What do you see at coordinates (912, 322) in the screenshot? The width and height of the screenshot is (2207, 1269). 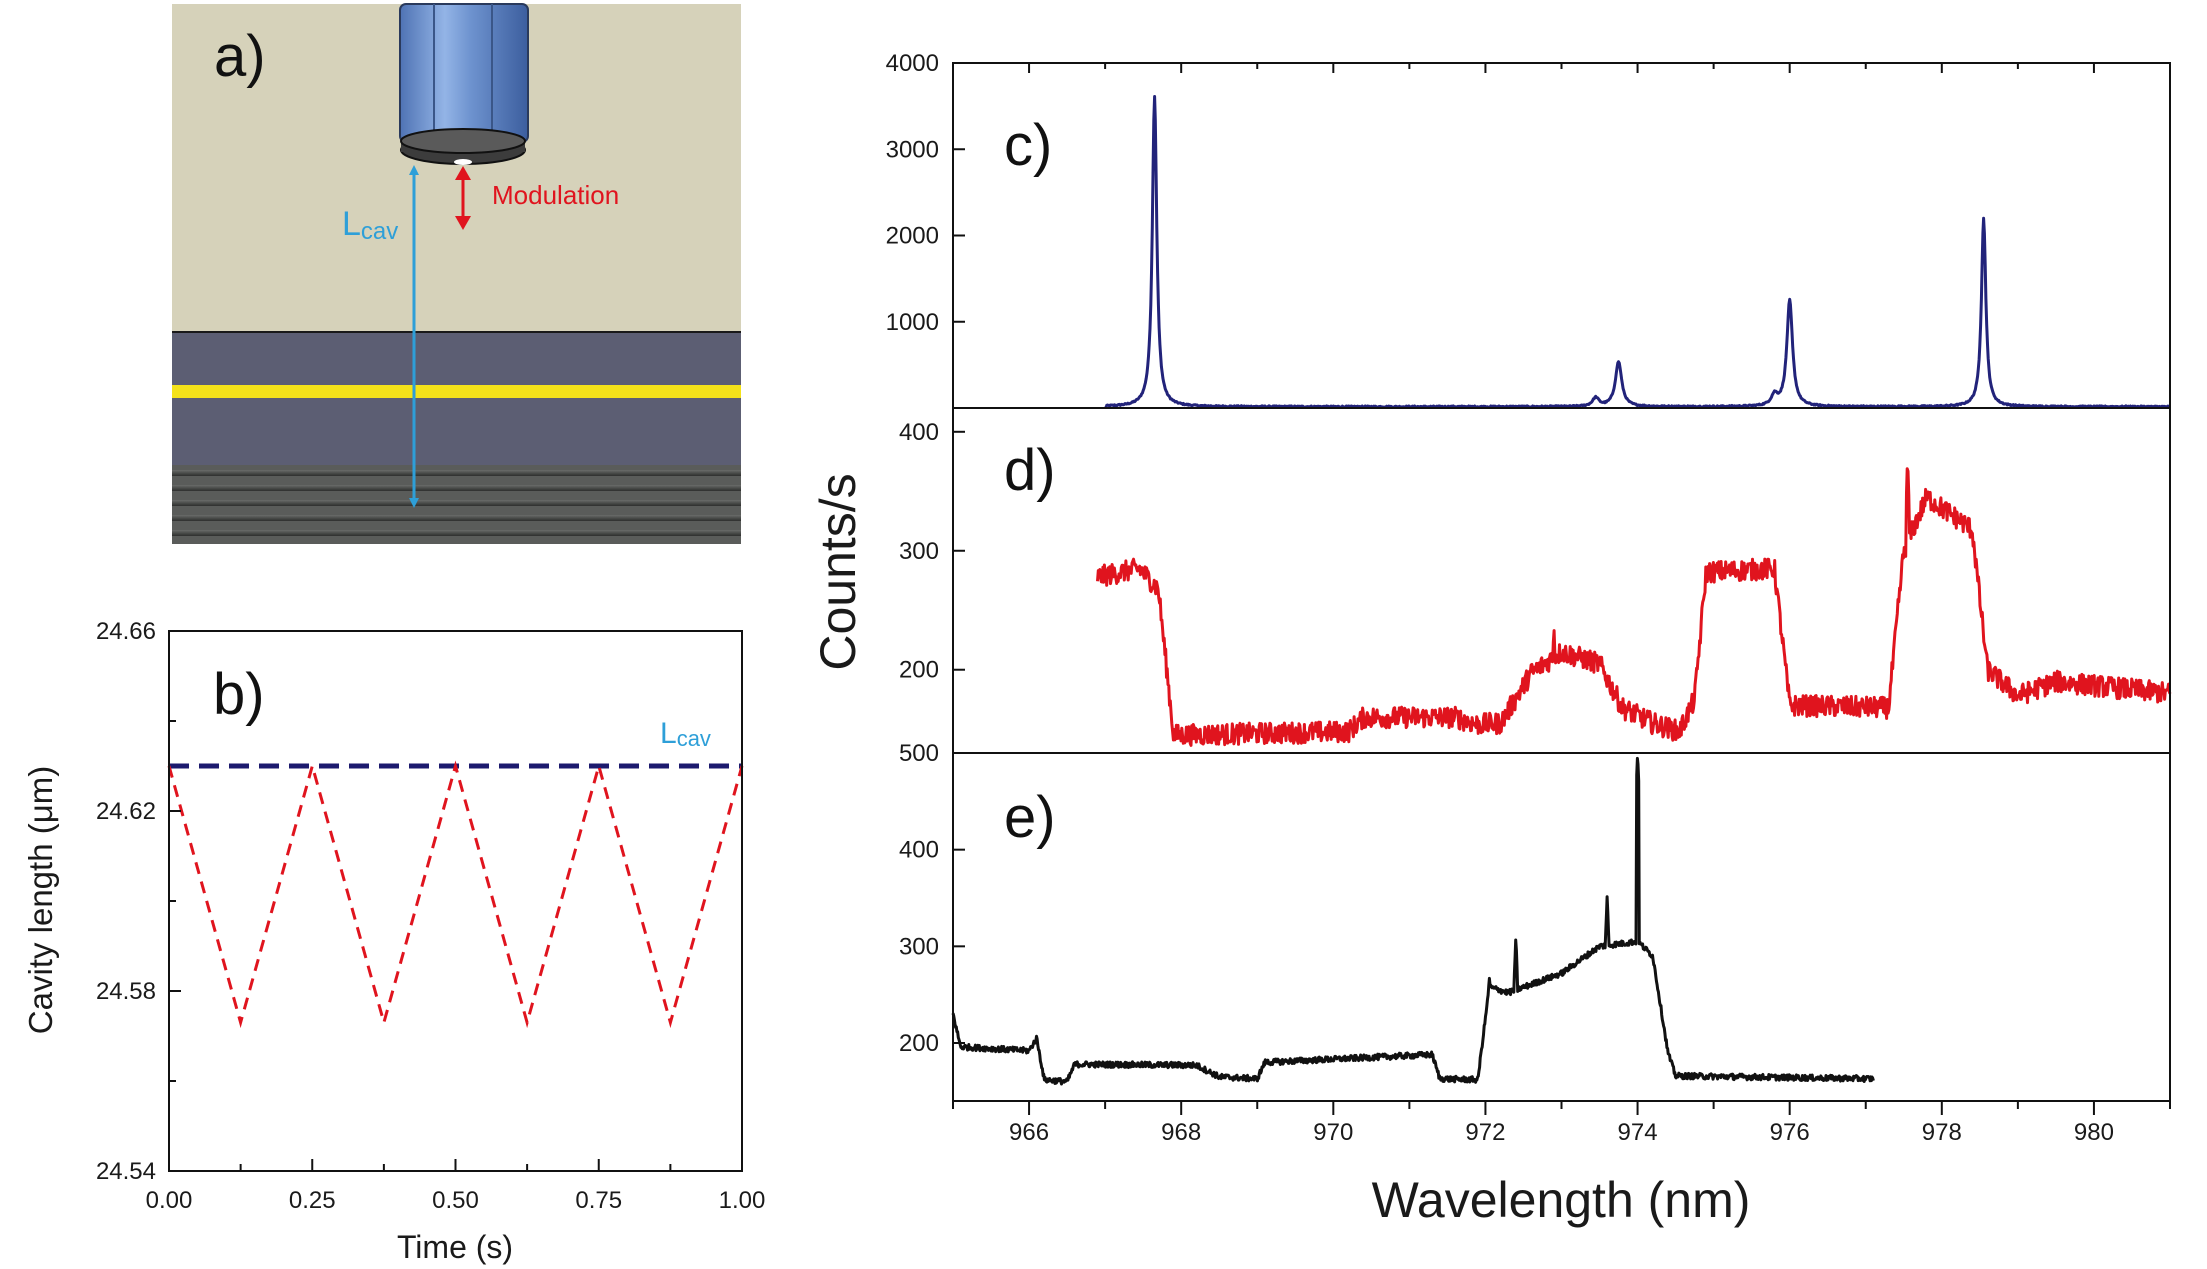 I see `panel-c-y-tick-label: 1000` at bounding box center [912, 322].